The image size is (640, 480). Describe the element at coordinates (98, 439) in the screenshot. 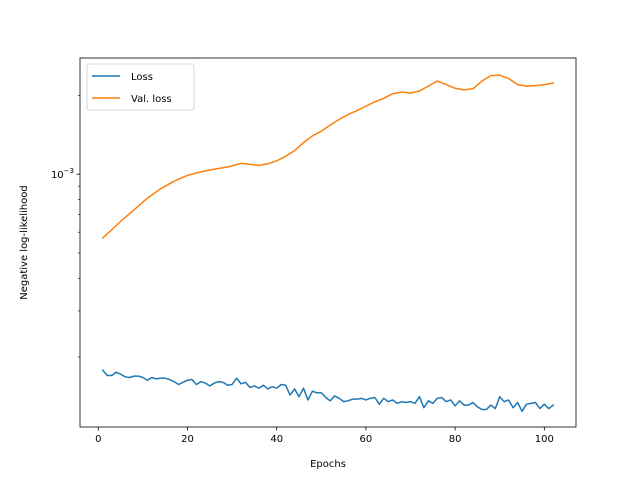

I see `x-tick-label: 0` at that location.